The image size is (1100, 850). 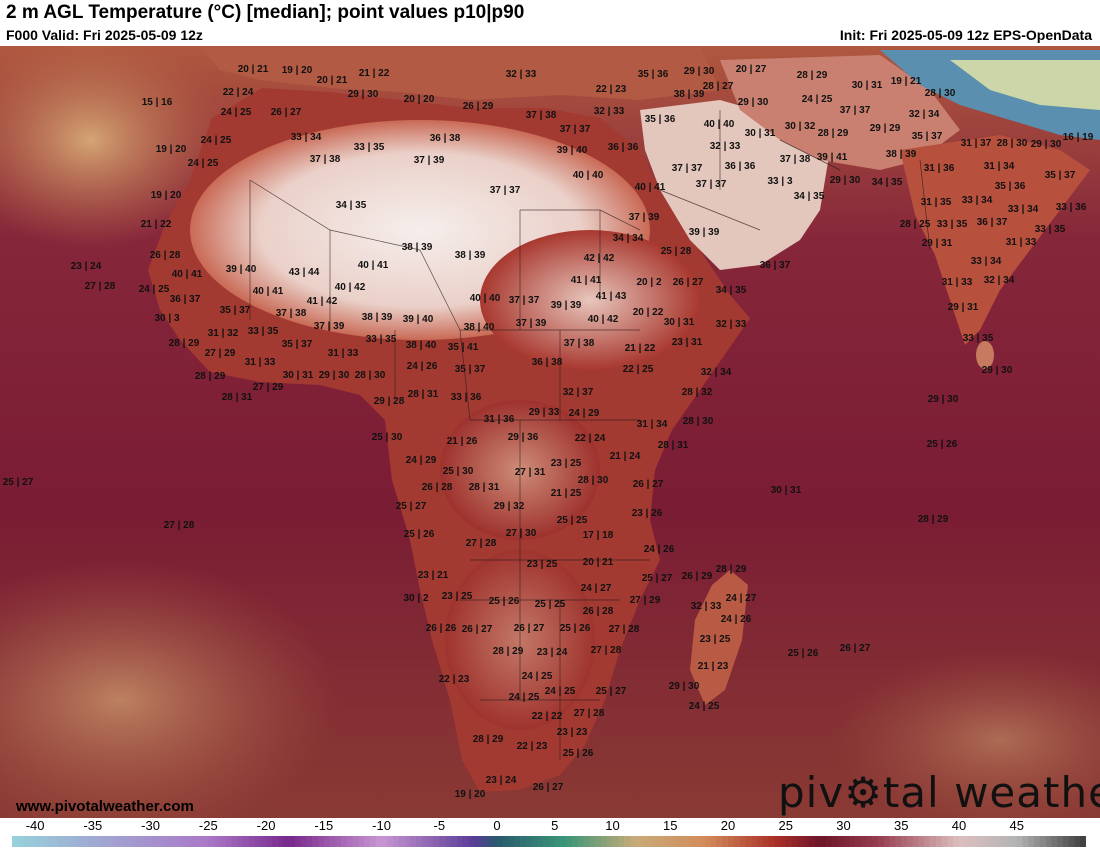 What do you see at coordinates (952, 224) in the screenshot?
I see `point-value: 33 | 35` at bounding box center [952, 224].